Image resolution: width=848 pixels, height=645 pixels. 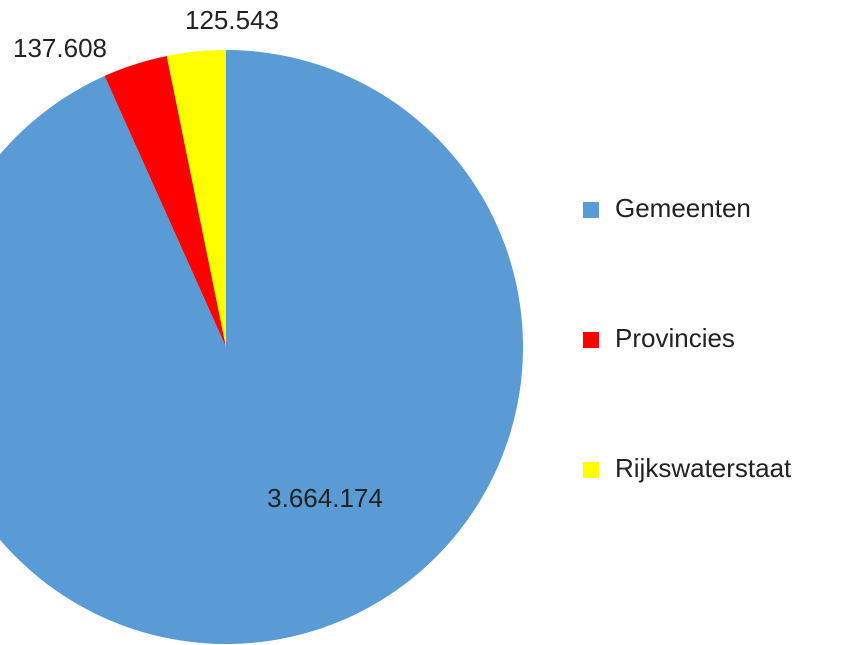 I want to click on legend-label: Provincies, so click(x=675, y=338).